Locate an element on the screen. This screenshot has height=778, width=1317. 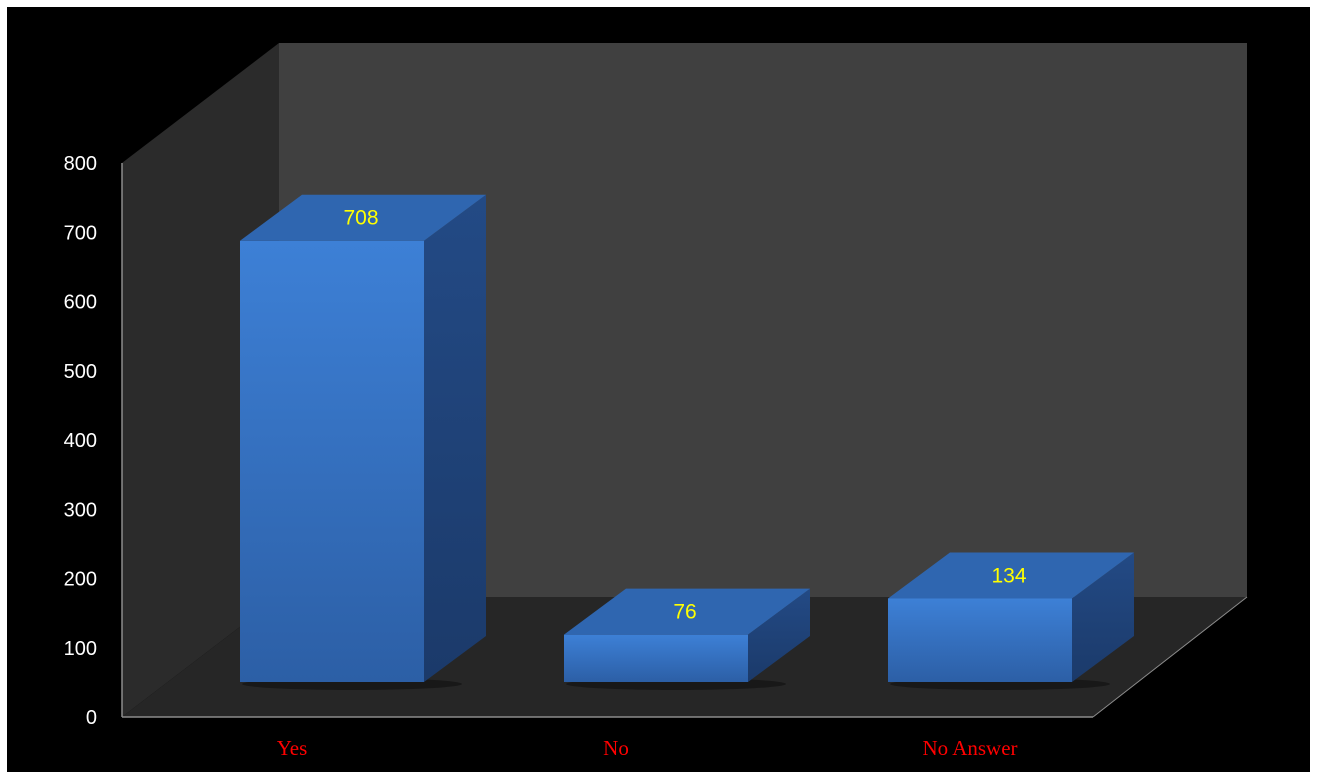
y-tick-label: 600 is located at coordinates (80, 303).